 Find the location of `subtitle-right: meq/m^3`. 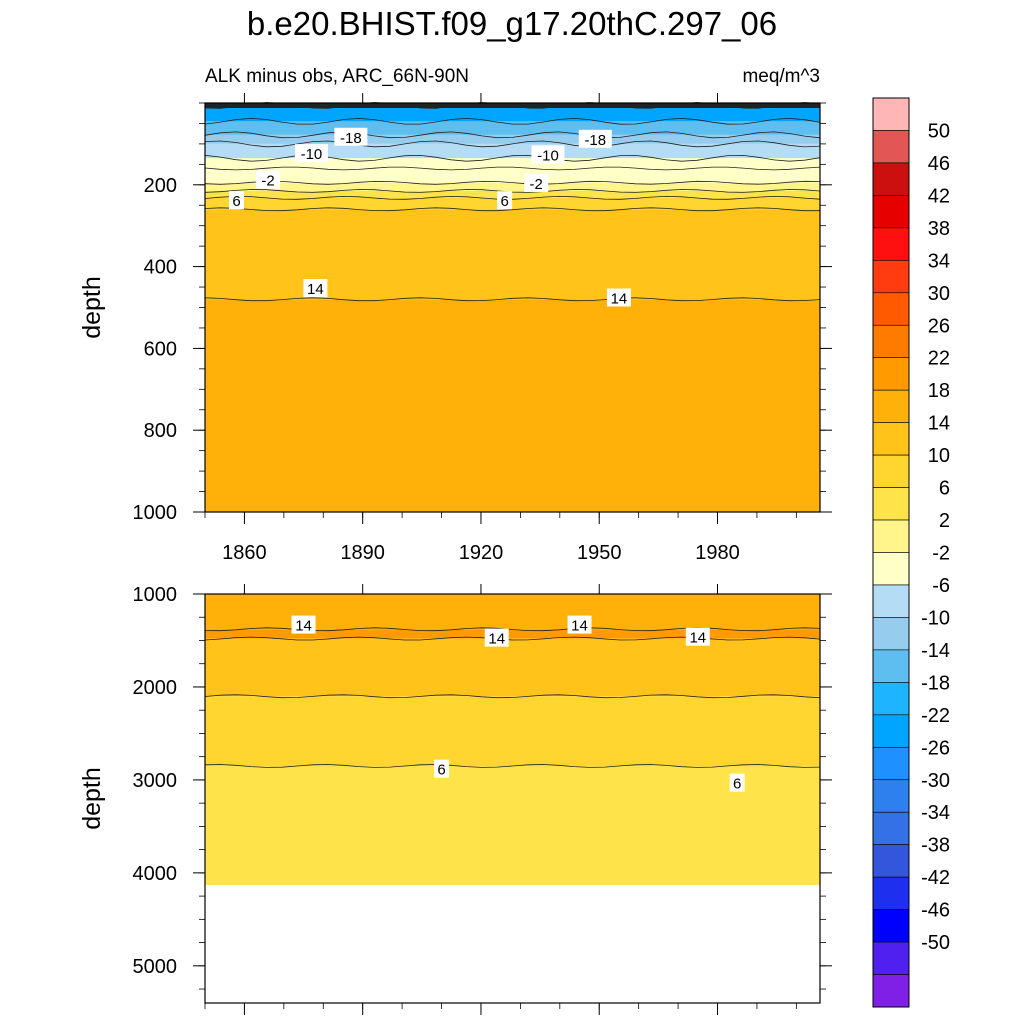

subtitle-right: meq/m^3 is located at coordinates (781, 76).